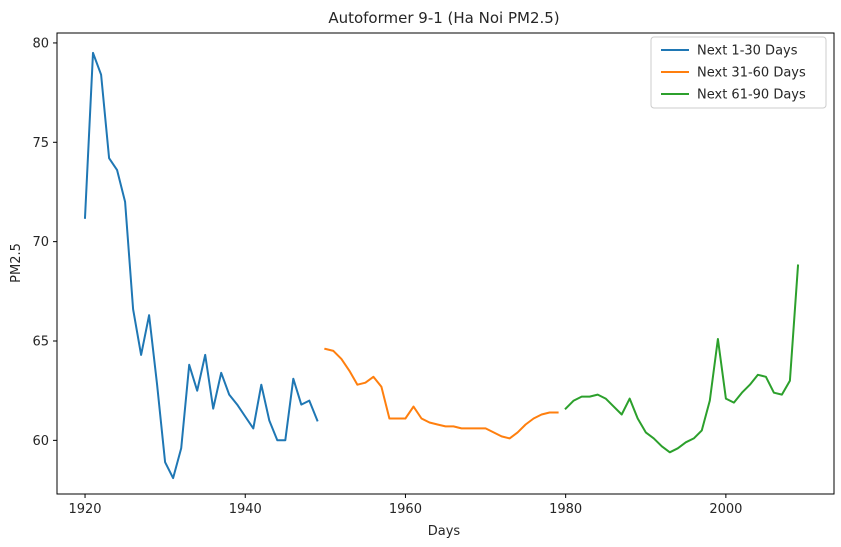 The image size is (841, 547). What do you see at coordinates (751, 73) in the screenshot?
I see `legend-label-2: Next 31-60 Days` at bounding box center [751, 73].